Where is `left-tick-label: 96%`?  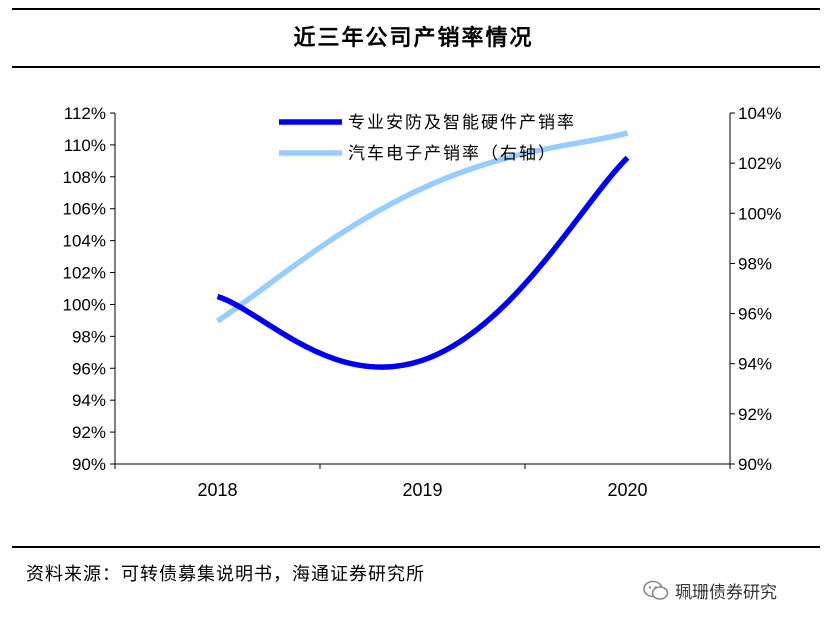
left-tick-label: 96% is located at coordinates (89, 368).